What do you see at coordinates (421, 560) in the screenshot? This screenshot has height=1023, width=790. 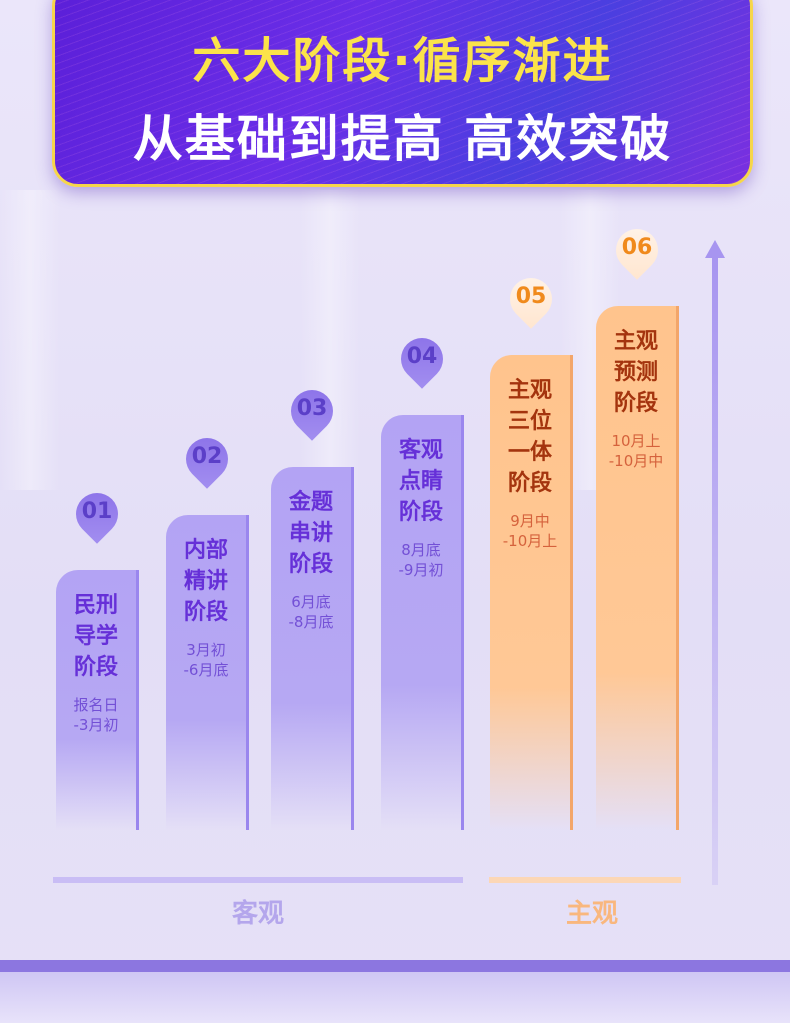 I see `stage-date: 8月底 -9月初` at bounding box center [421, 560].